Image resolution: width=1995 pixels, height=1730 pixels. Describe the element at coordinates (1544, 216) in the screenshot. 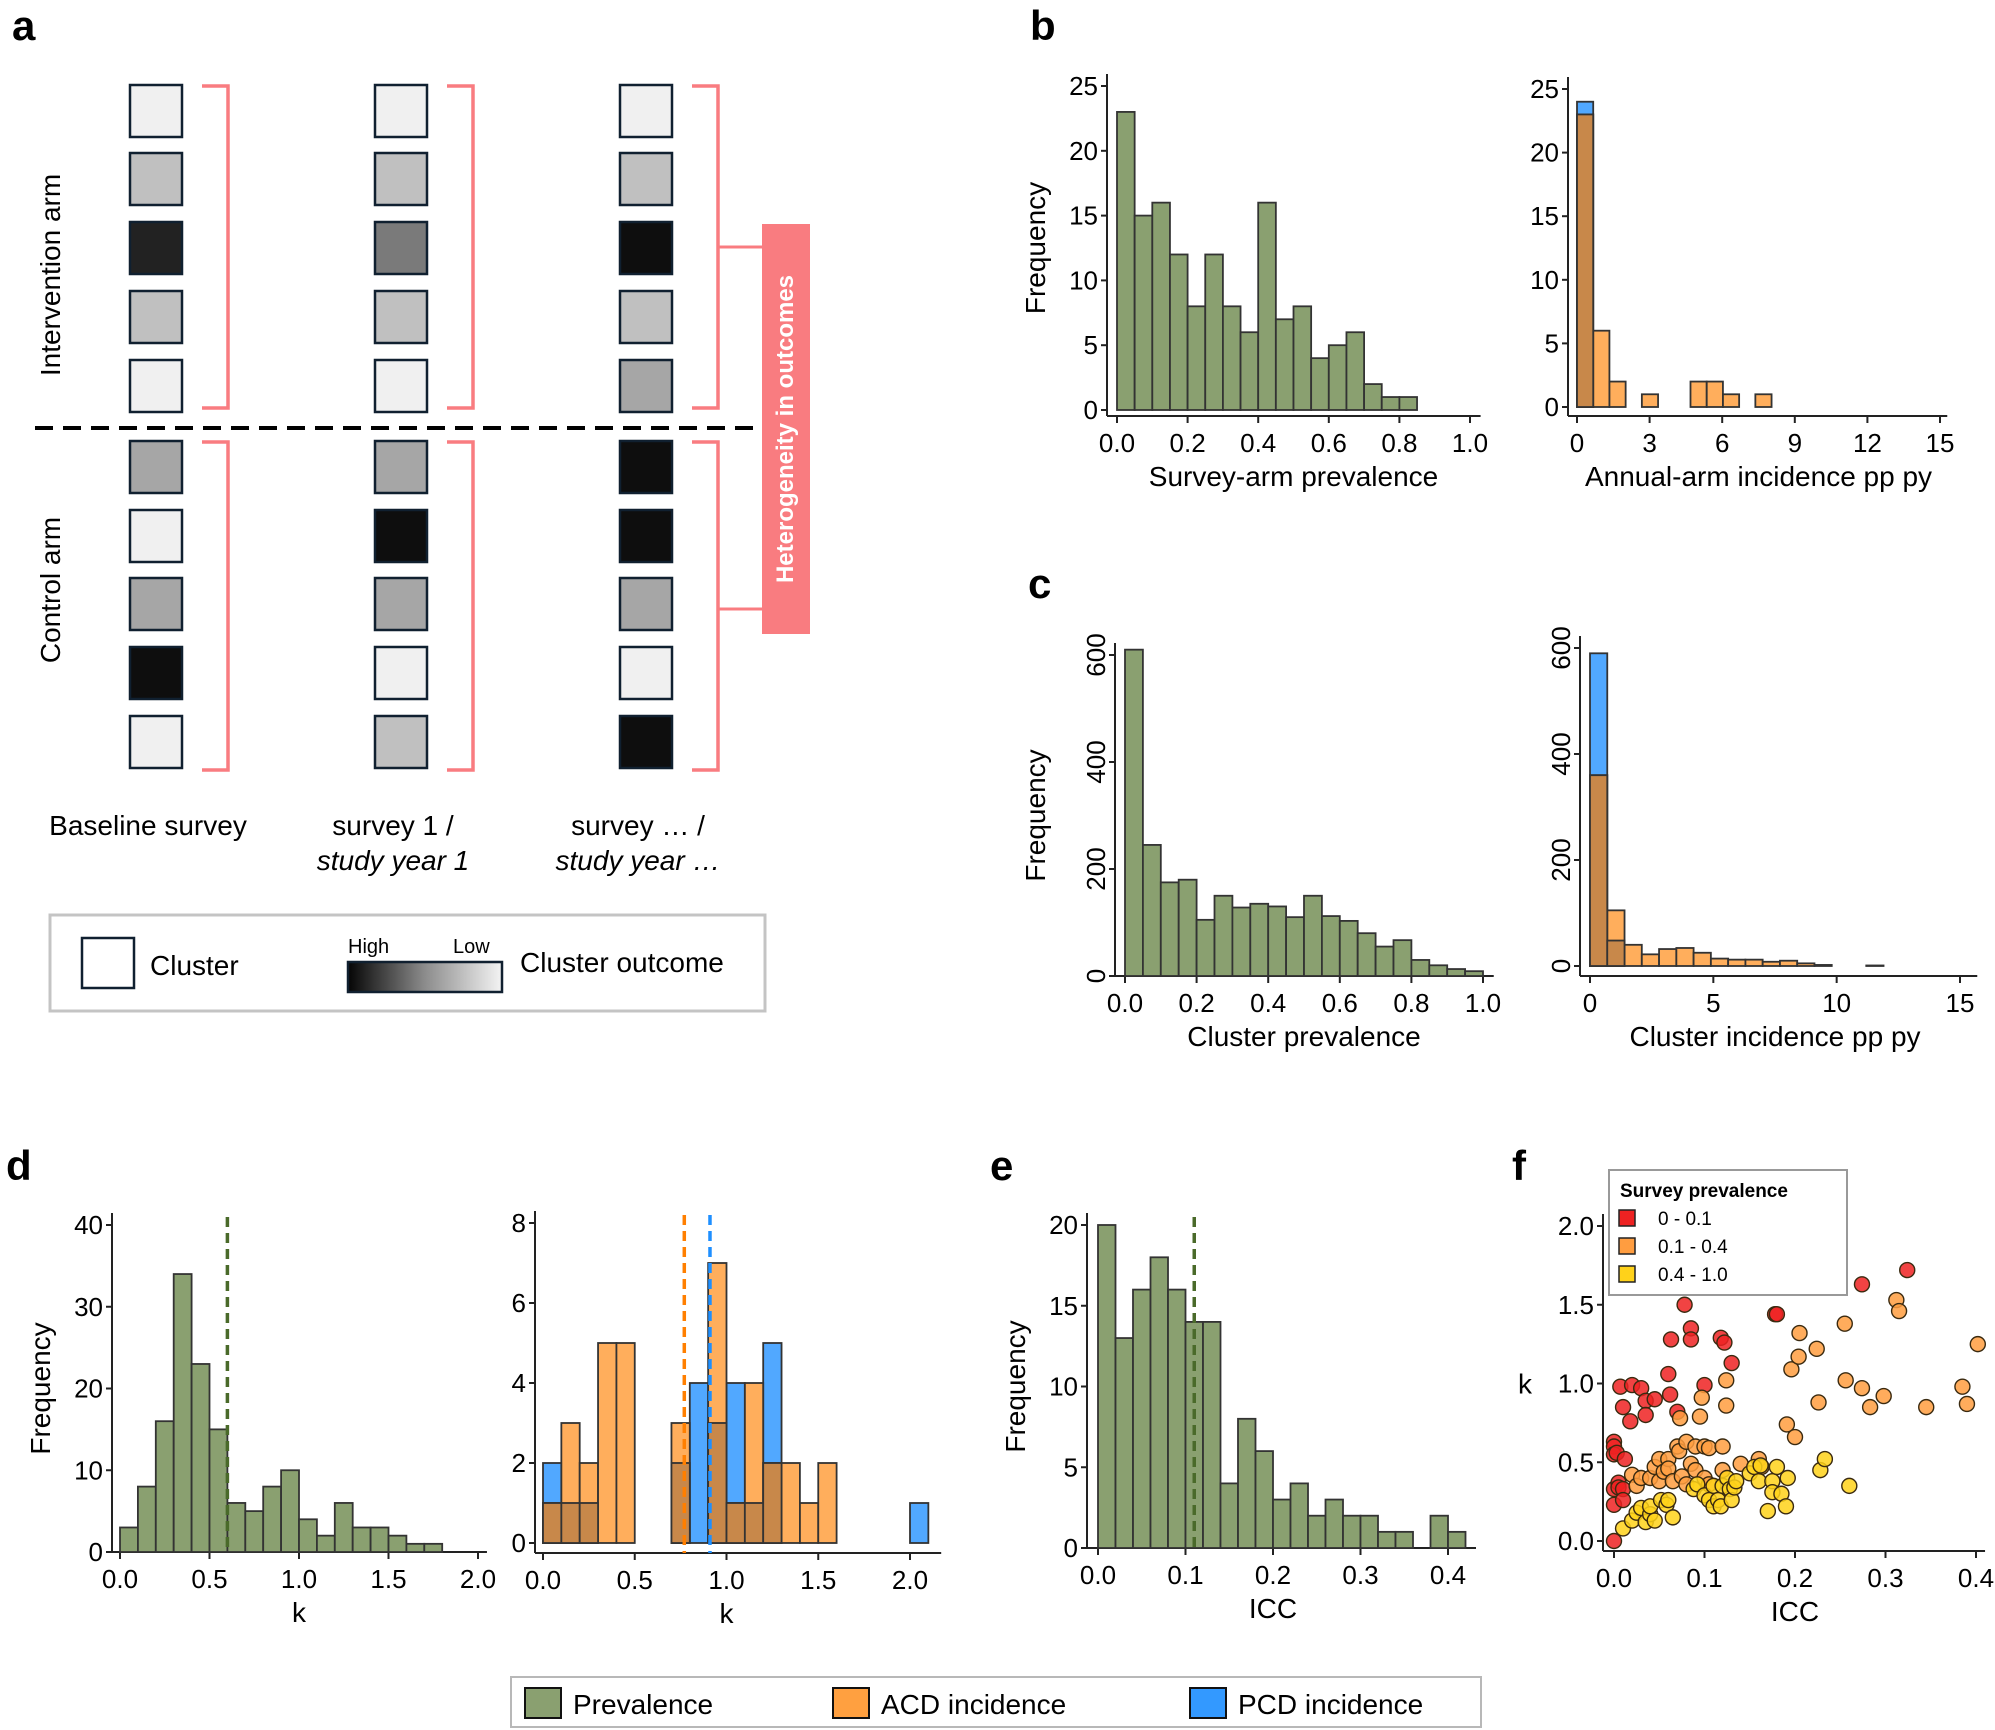

I see `y-tick-label: 15` at that location.